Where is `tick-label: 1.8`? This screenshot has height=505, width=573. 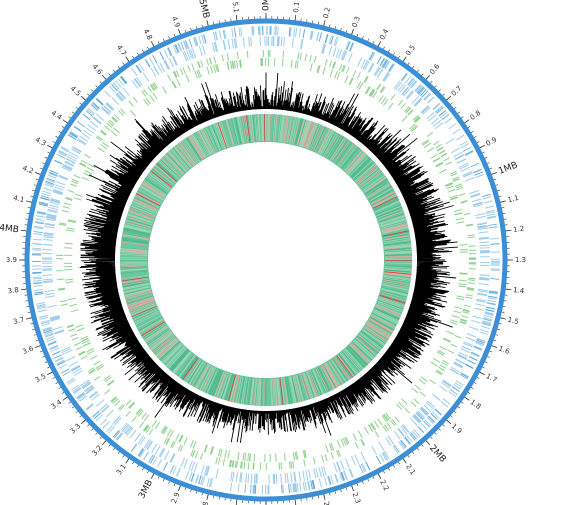
tick-label: 1.8 is located at coordinates (476, 404).